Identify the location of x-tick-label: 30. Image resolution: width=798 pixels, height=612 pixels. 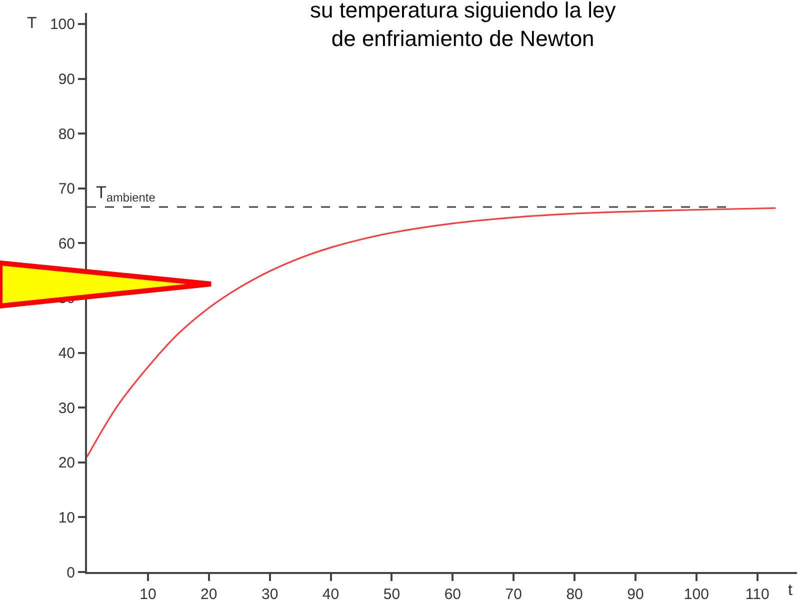
(269, 594).